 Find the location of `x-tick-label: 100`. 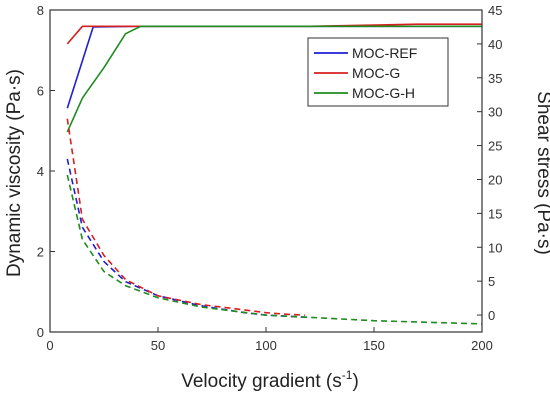

x-tick-label: 100 is located at coordinates (266, 345).